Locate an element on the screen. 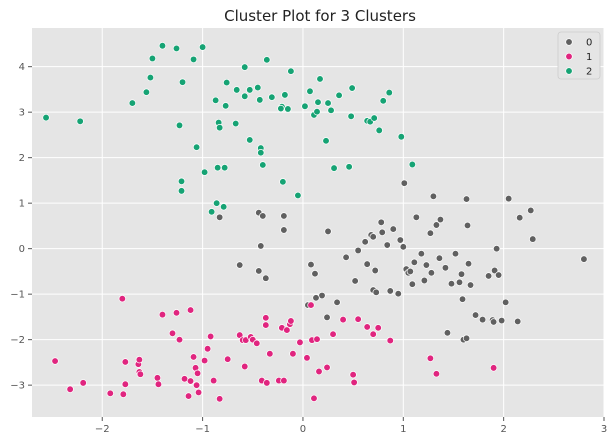 This screenshot has height=442, width=612. y-tick-label: −1 is located at coordinates (17, 295).